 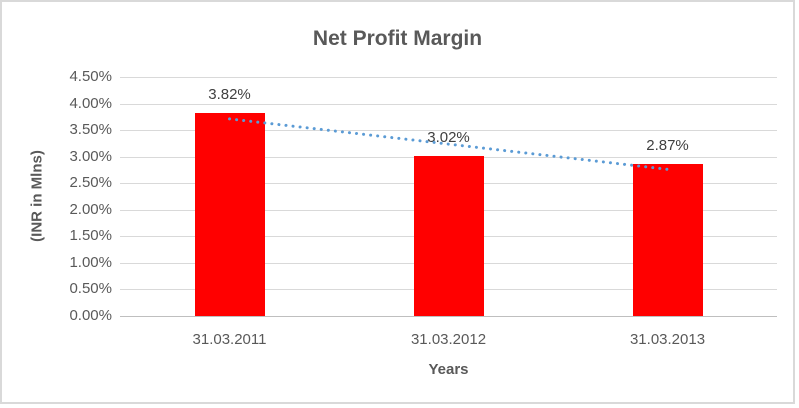 What do you see at coordinates (448, 137) in the screenshot?
I see `bar-data-label: 3.02%` at bounding box center [448, 137].